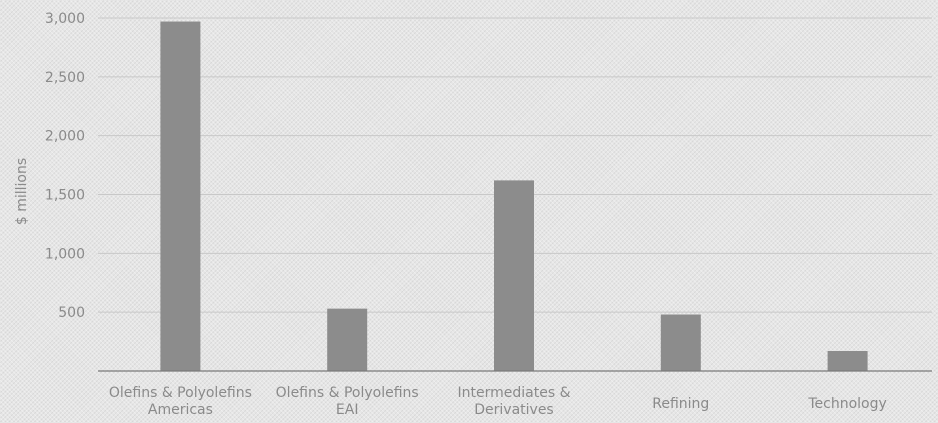 The width and height of the screenshot is (938, 423). Describe the element at coordinates (65, 78) in the screenshot. I see `y-tick-label: 2,500` at that location.